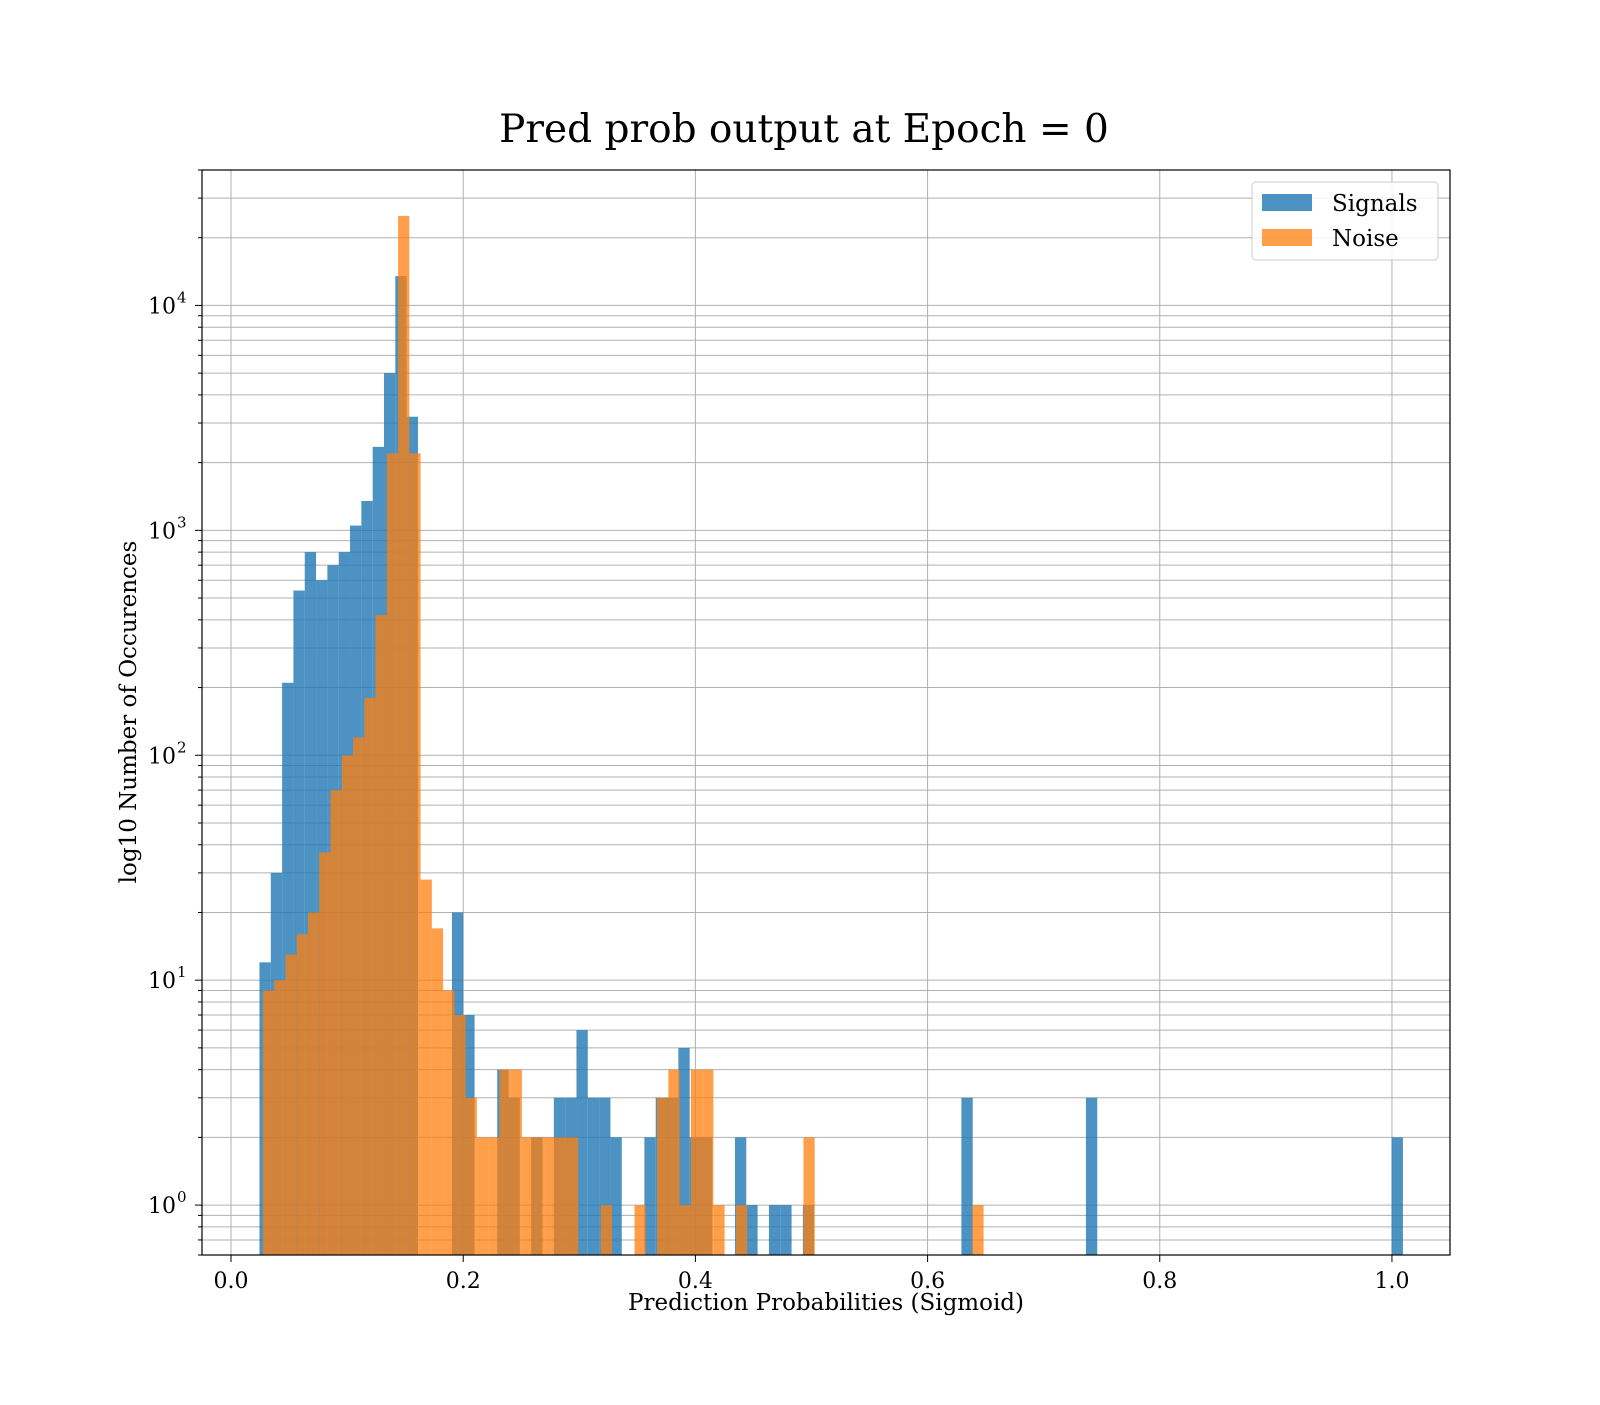  What do you see at coordinates (1365, 239) in the screenshot?
I see `legend-label-noise: Noise` at bounding box center [1365, 239].